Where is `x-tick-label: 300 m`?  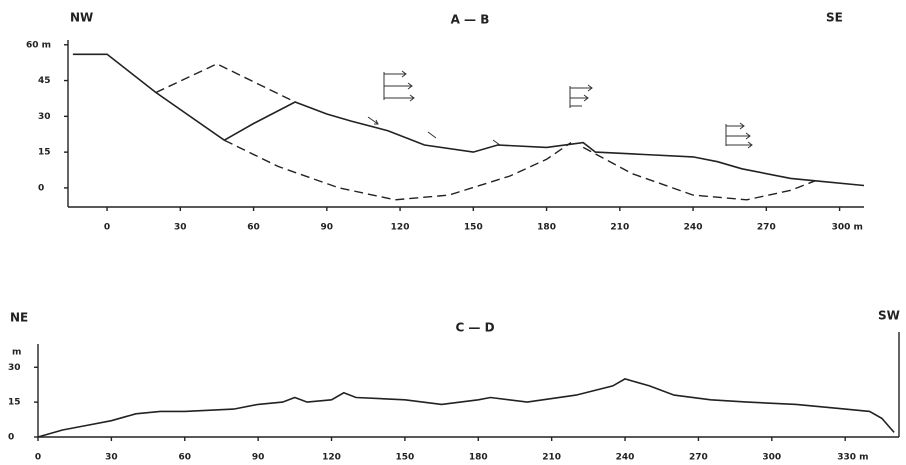 x-tick-label: 300 m is located at coordinates (847, 228).